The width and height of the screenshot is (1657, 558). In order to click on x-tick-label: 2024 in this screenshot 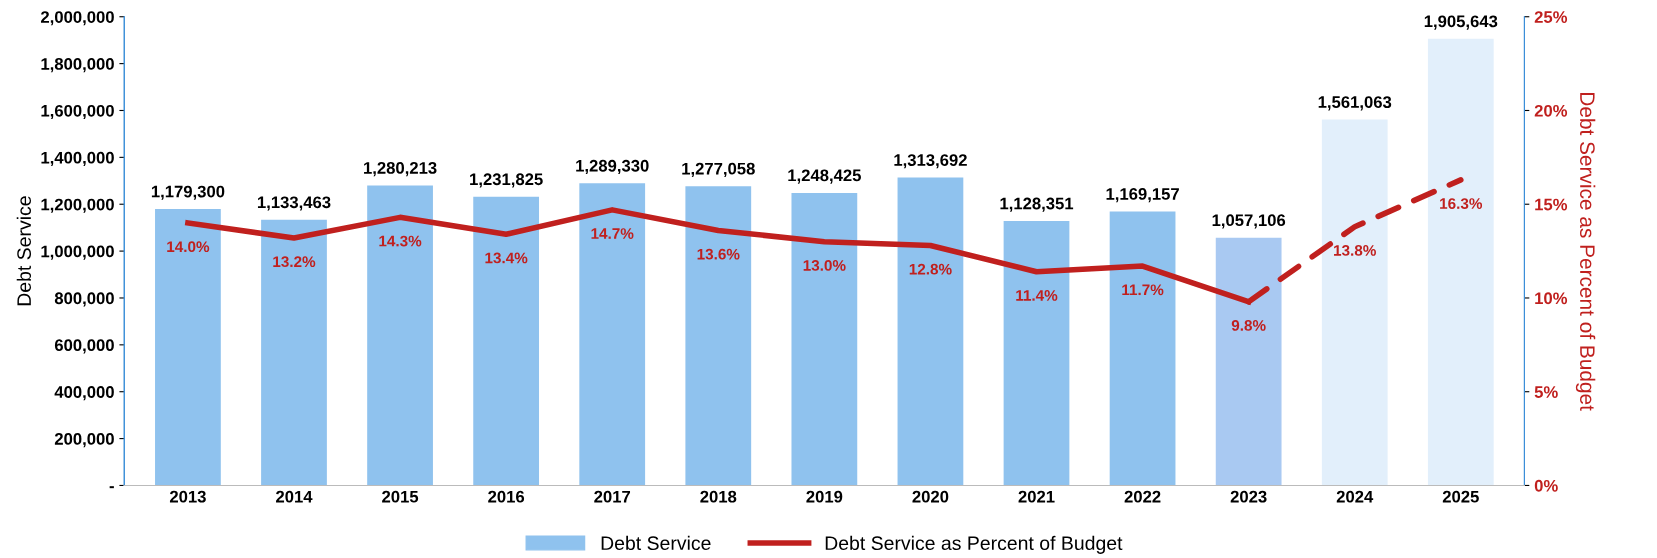, I will do `click(1355, 496)`.